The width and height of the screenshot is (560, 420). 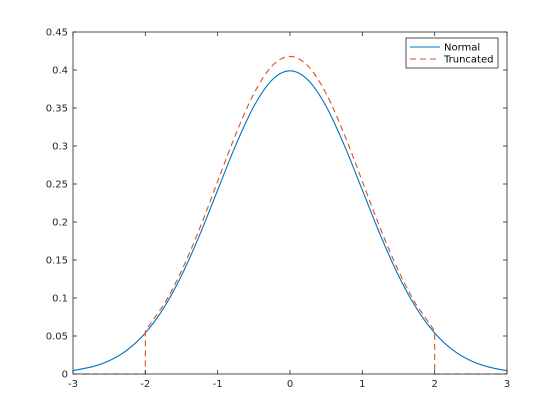 What do you see at coordinates (468, 60) in the screenshot?
I see `legend-label-truncated: Truncated` at bounding box center [468, 60].